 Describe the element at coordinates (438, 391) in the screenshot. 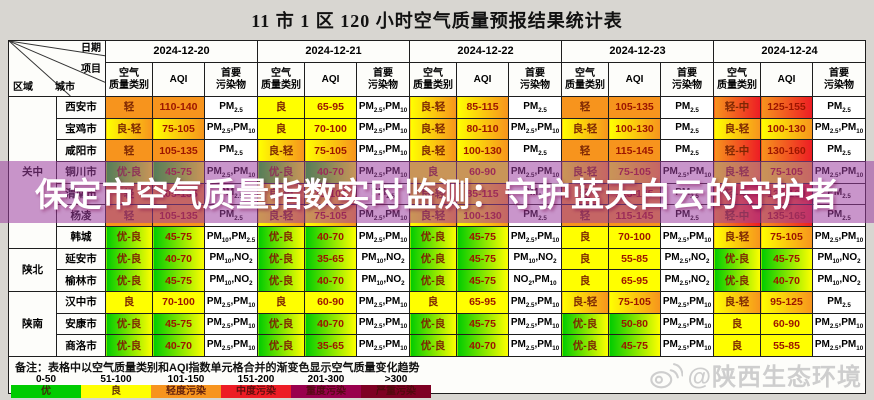

I see `legend-color-band: 优良轻度污染 中度污染 重度污染 严重污染` at that location.